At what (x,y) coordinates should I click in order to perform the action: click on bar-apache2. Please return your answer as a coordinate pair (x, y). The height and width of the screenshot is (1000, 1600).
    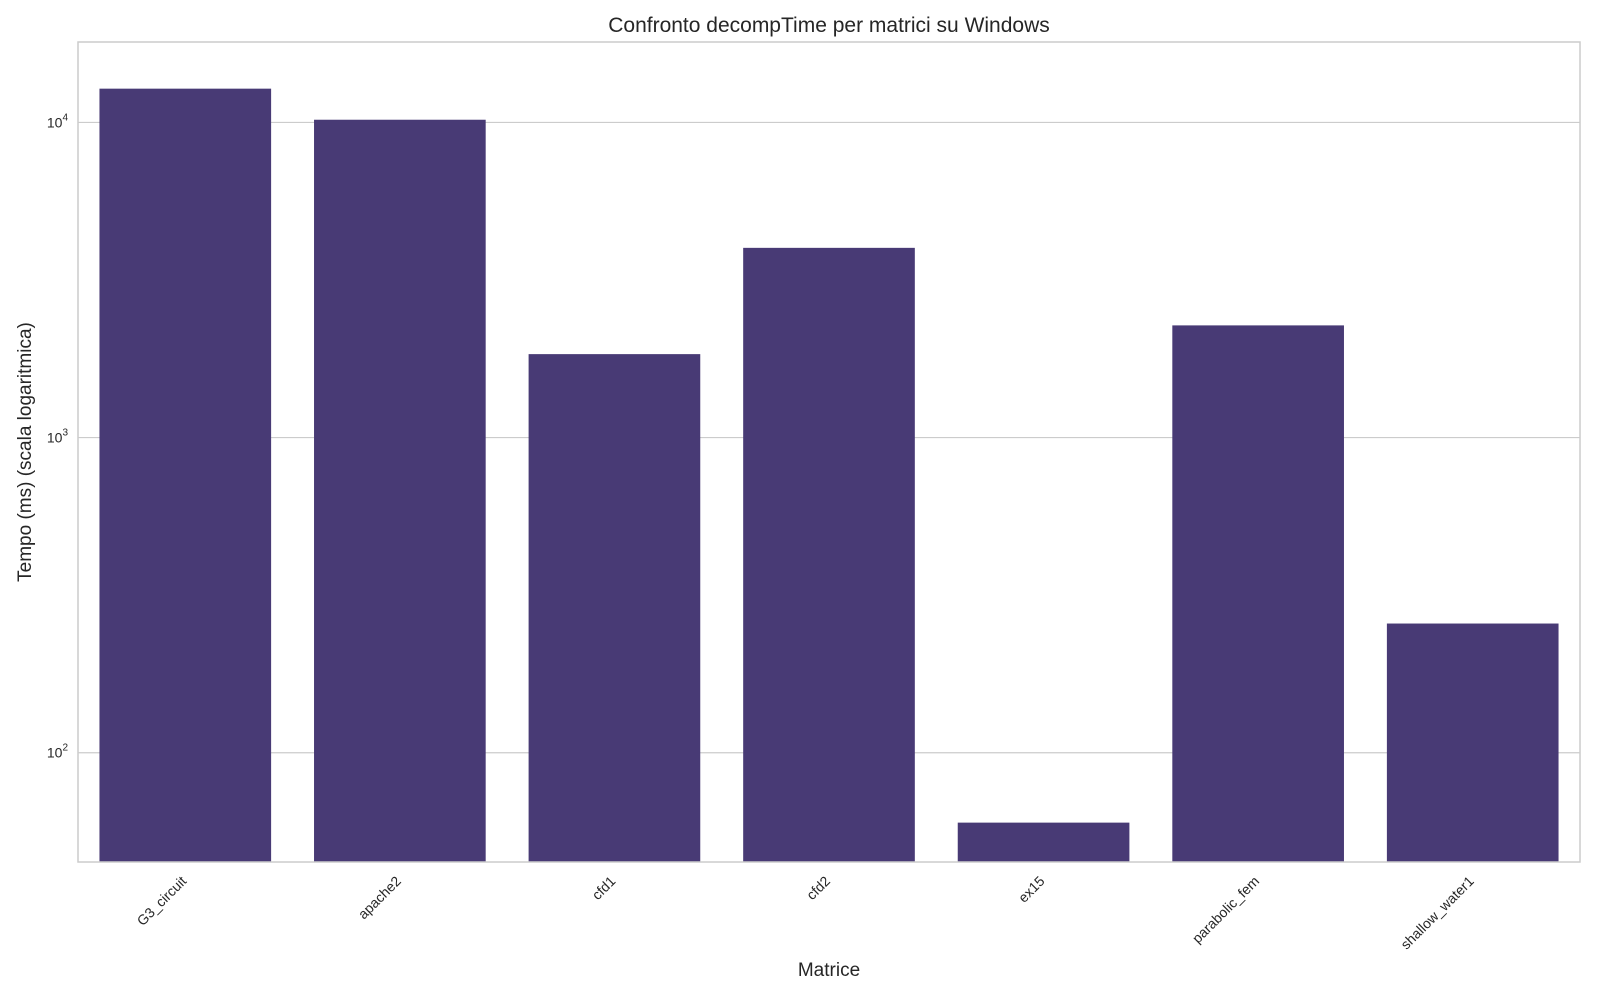
    Looking at the image, I should click on (400, 491).